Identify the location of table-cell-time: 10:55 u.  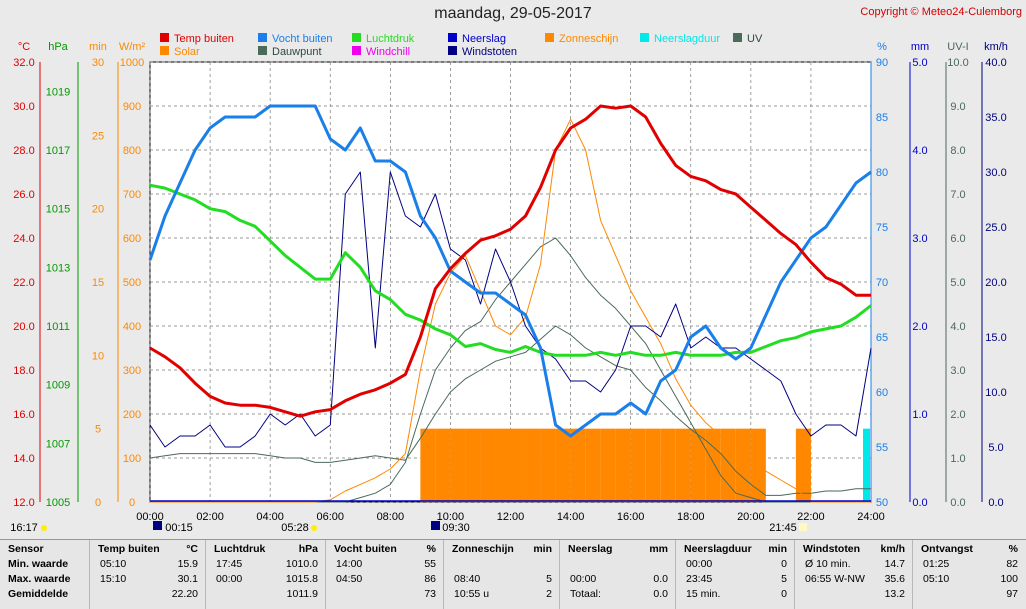
(472, 594).